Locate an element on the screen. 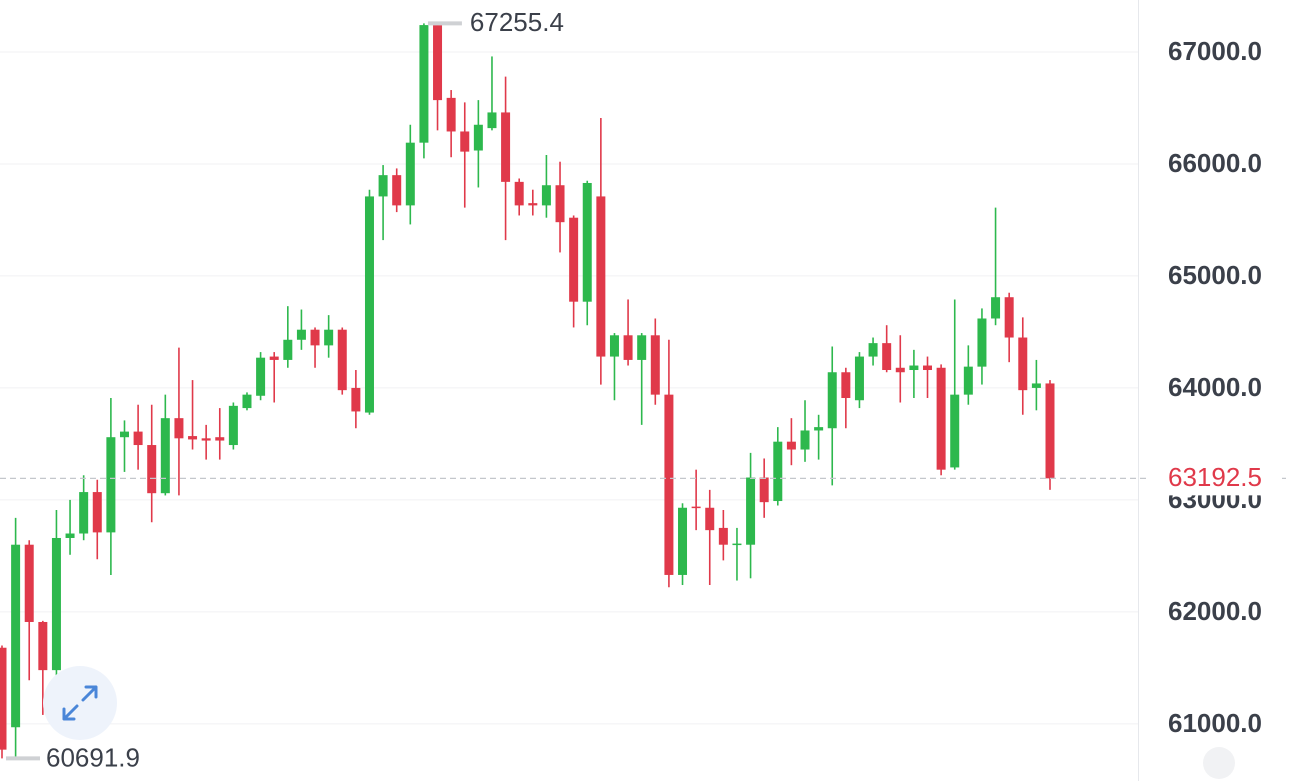  y-tick-label: 62000.0 is located at coordinates (1215, 611).